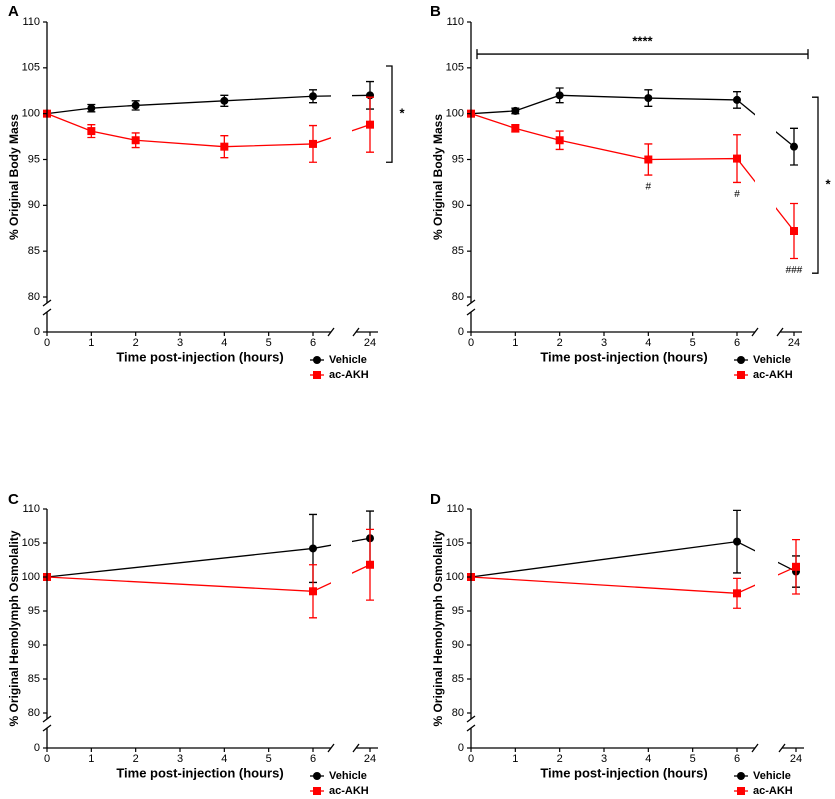 The width and height of the screenshot is (835, 799). What do you see at coordinates (13, 11) in the screenshot?
I see `panel-label: A` at bounding box center [13, 11].